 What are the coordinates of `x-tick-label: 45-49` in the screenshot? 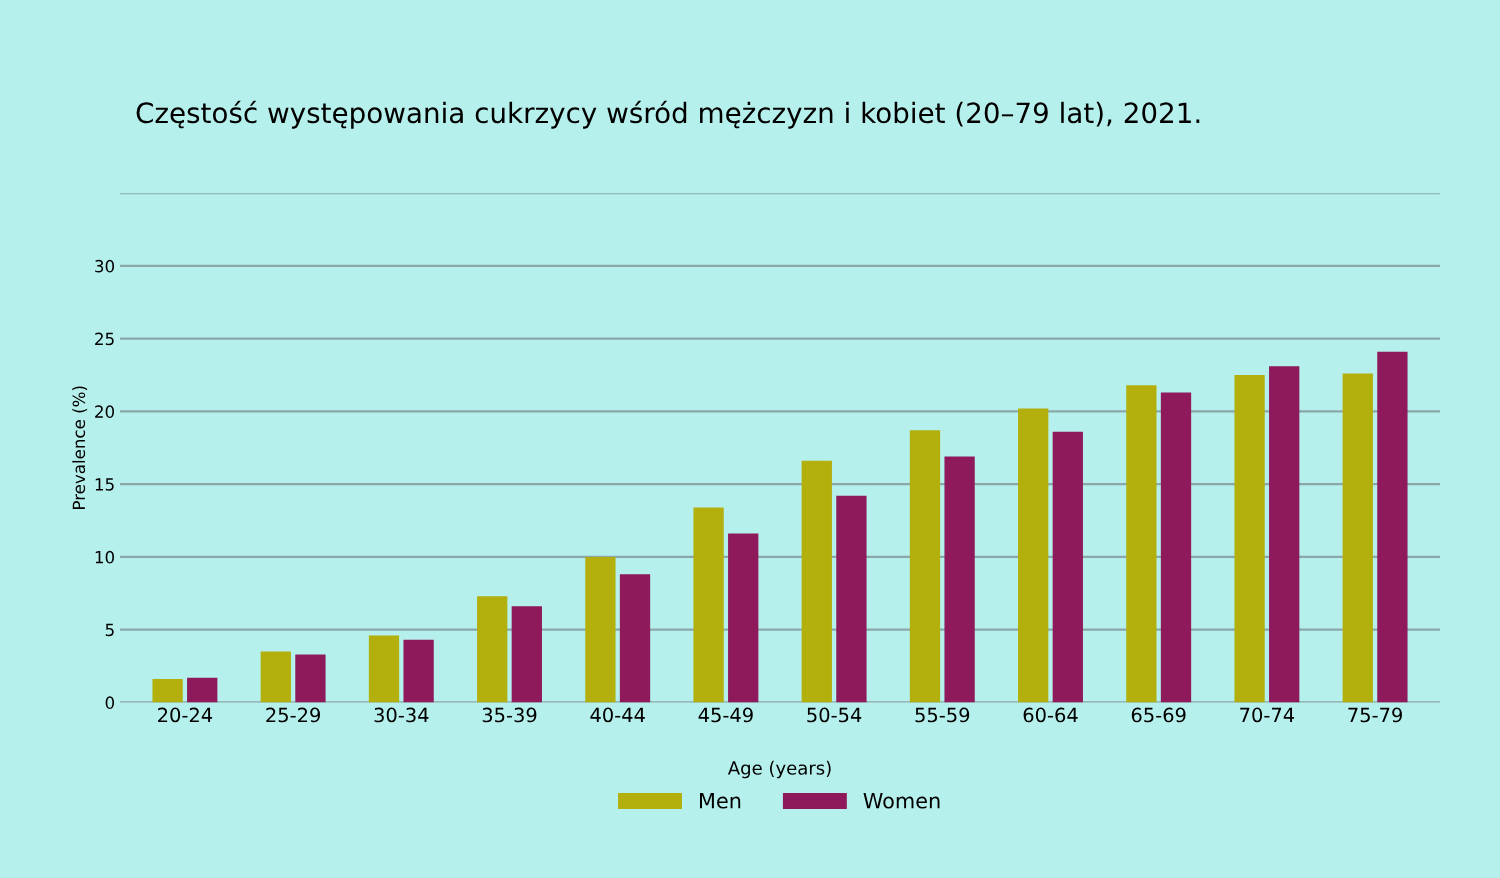 It's located at (725, 715).